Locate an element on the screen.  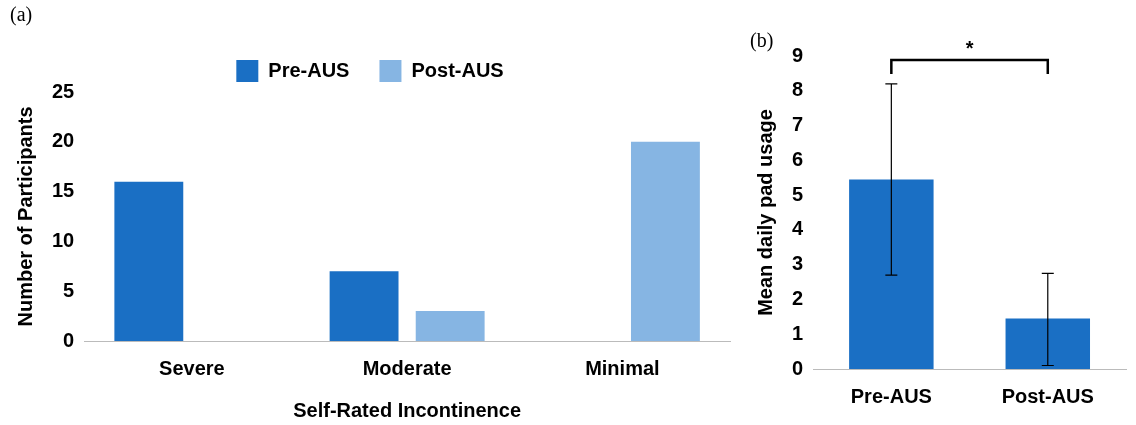
y-tick-label: 6 is located at coordinates (798, 158).